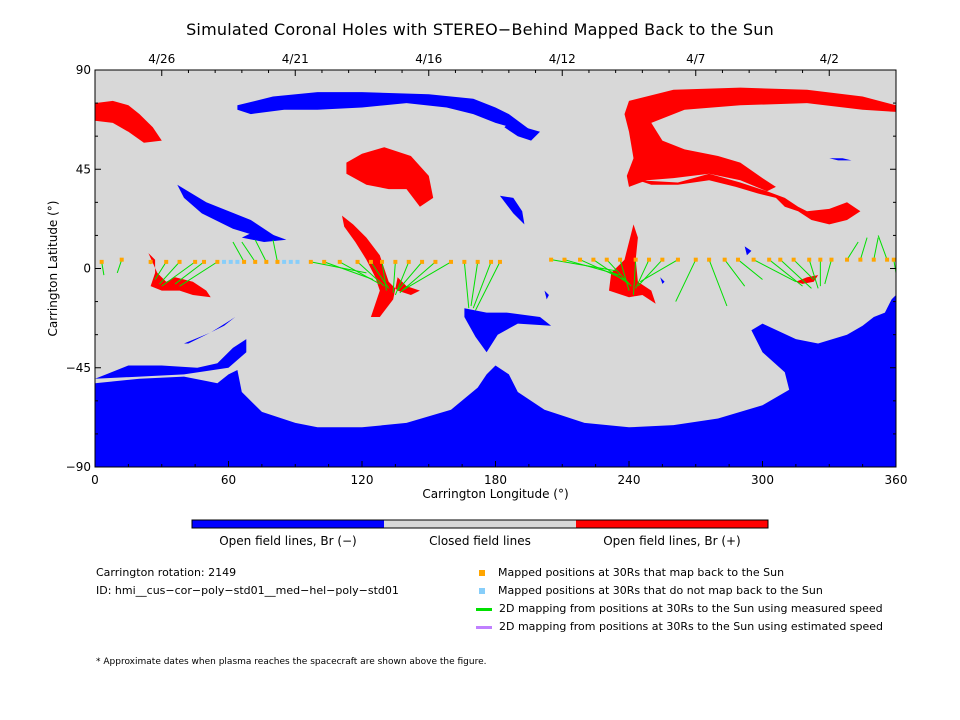 The height and width of the screenshot is (720, 960). Describe the element at coordinates (78, 467) in the screenshot. I see `y-tick-label-4: −90` at that location.